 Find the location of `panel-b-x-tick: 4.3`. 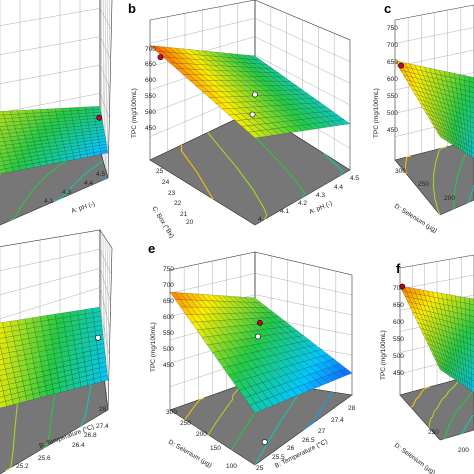

panel-b-x-tick: 4.3 is located at coordinates (320, 195).